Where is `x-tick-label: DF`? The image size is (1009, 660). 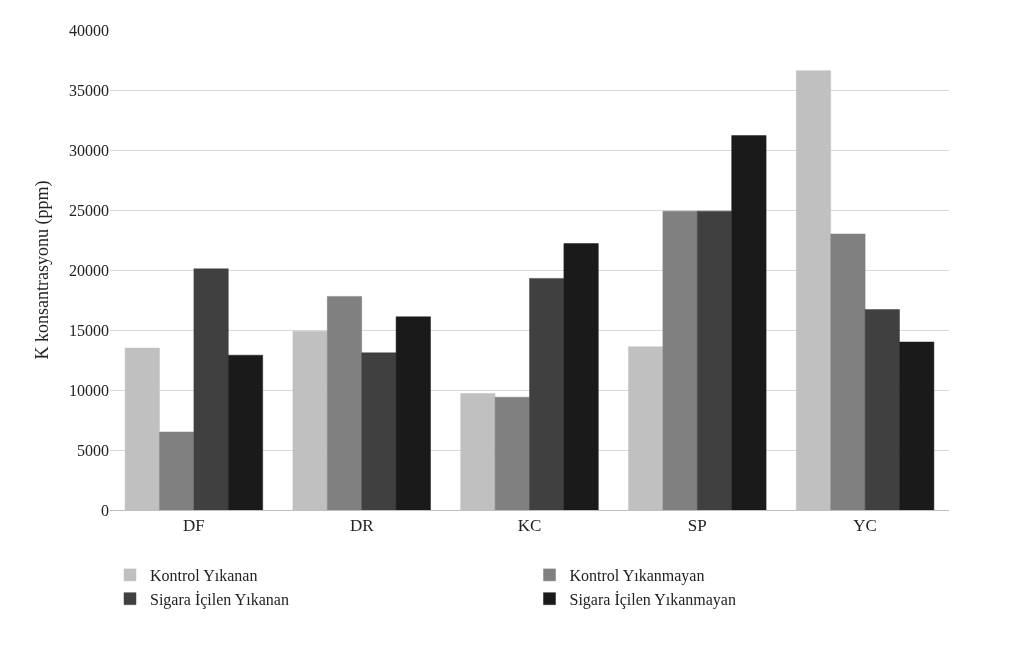 x-tick-label: DF is located at coordinates (194, 526).